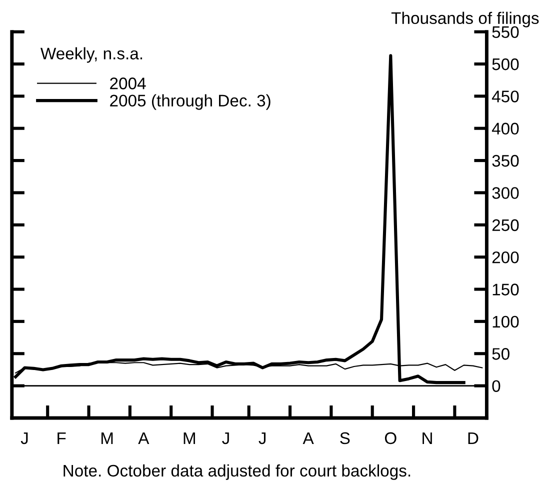 The image size is (542, 497). Describe the element at coordinates (390, 438) in the screenshot. I see `x-tick-label: O` at that location.